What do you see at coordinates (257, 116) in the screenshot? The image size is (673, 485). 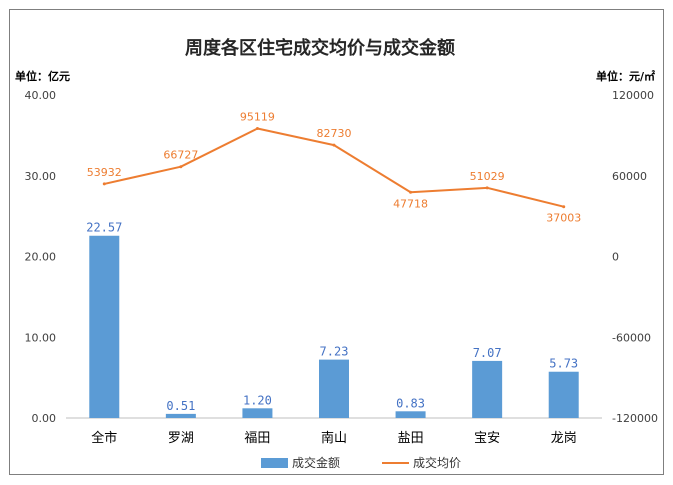 I see `line-value-label: 95119` at bounding box center [257, 116].